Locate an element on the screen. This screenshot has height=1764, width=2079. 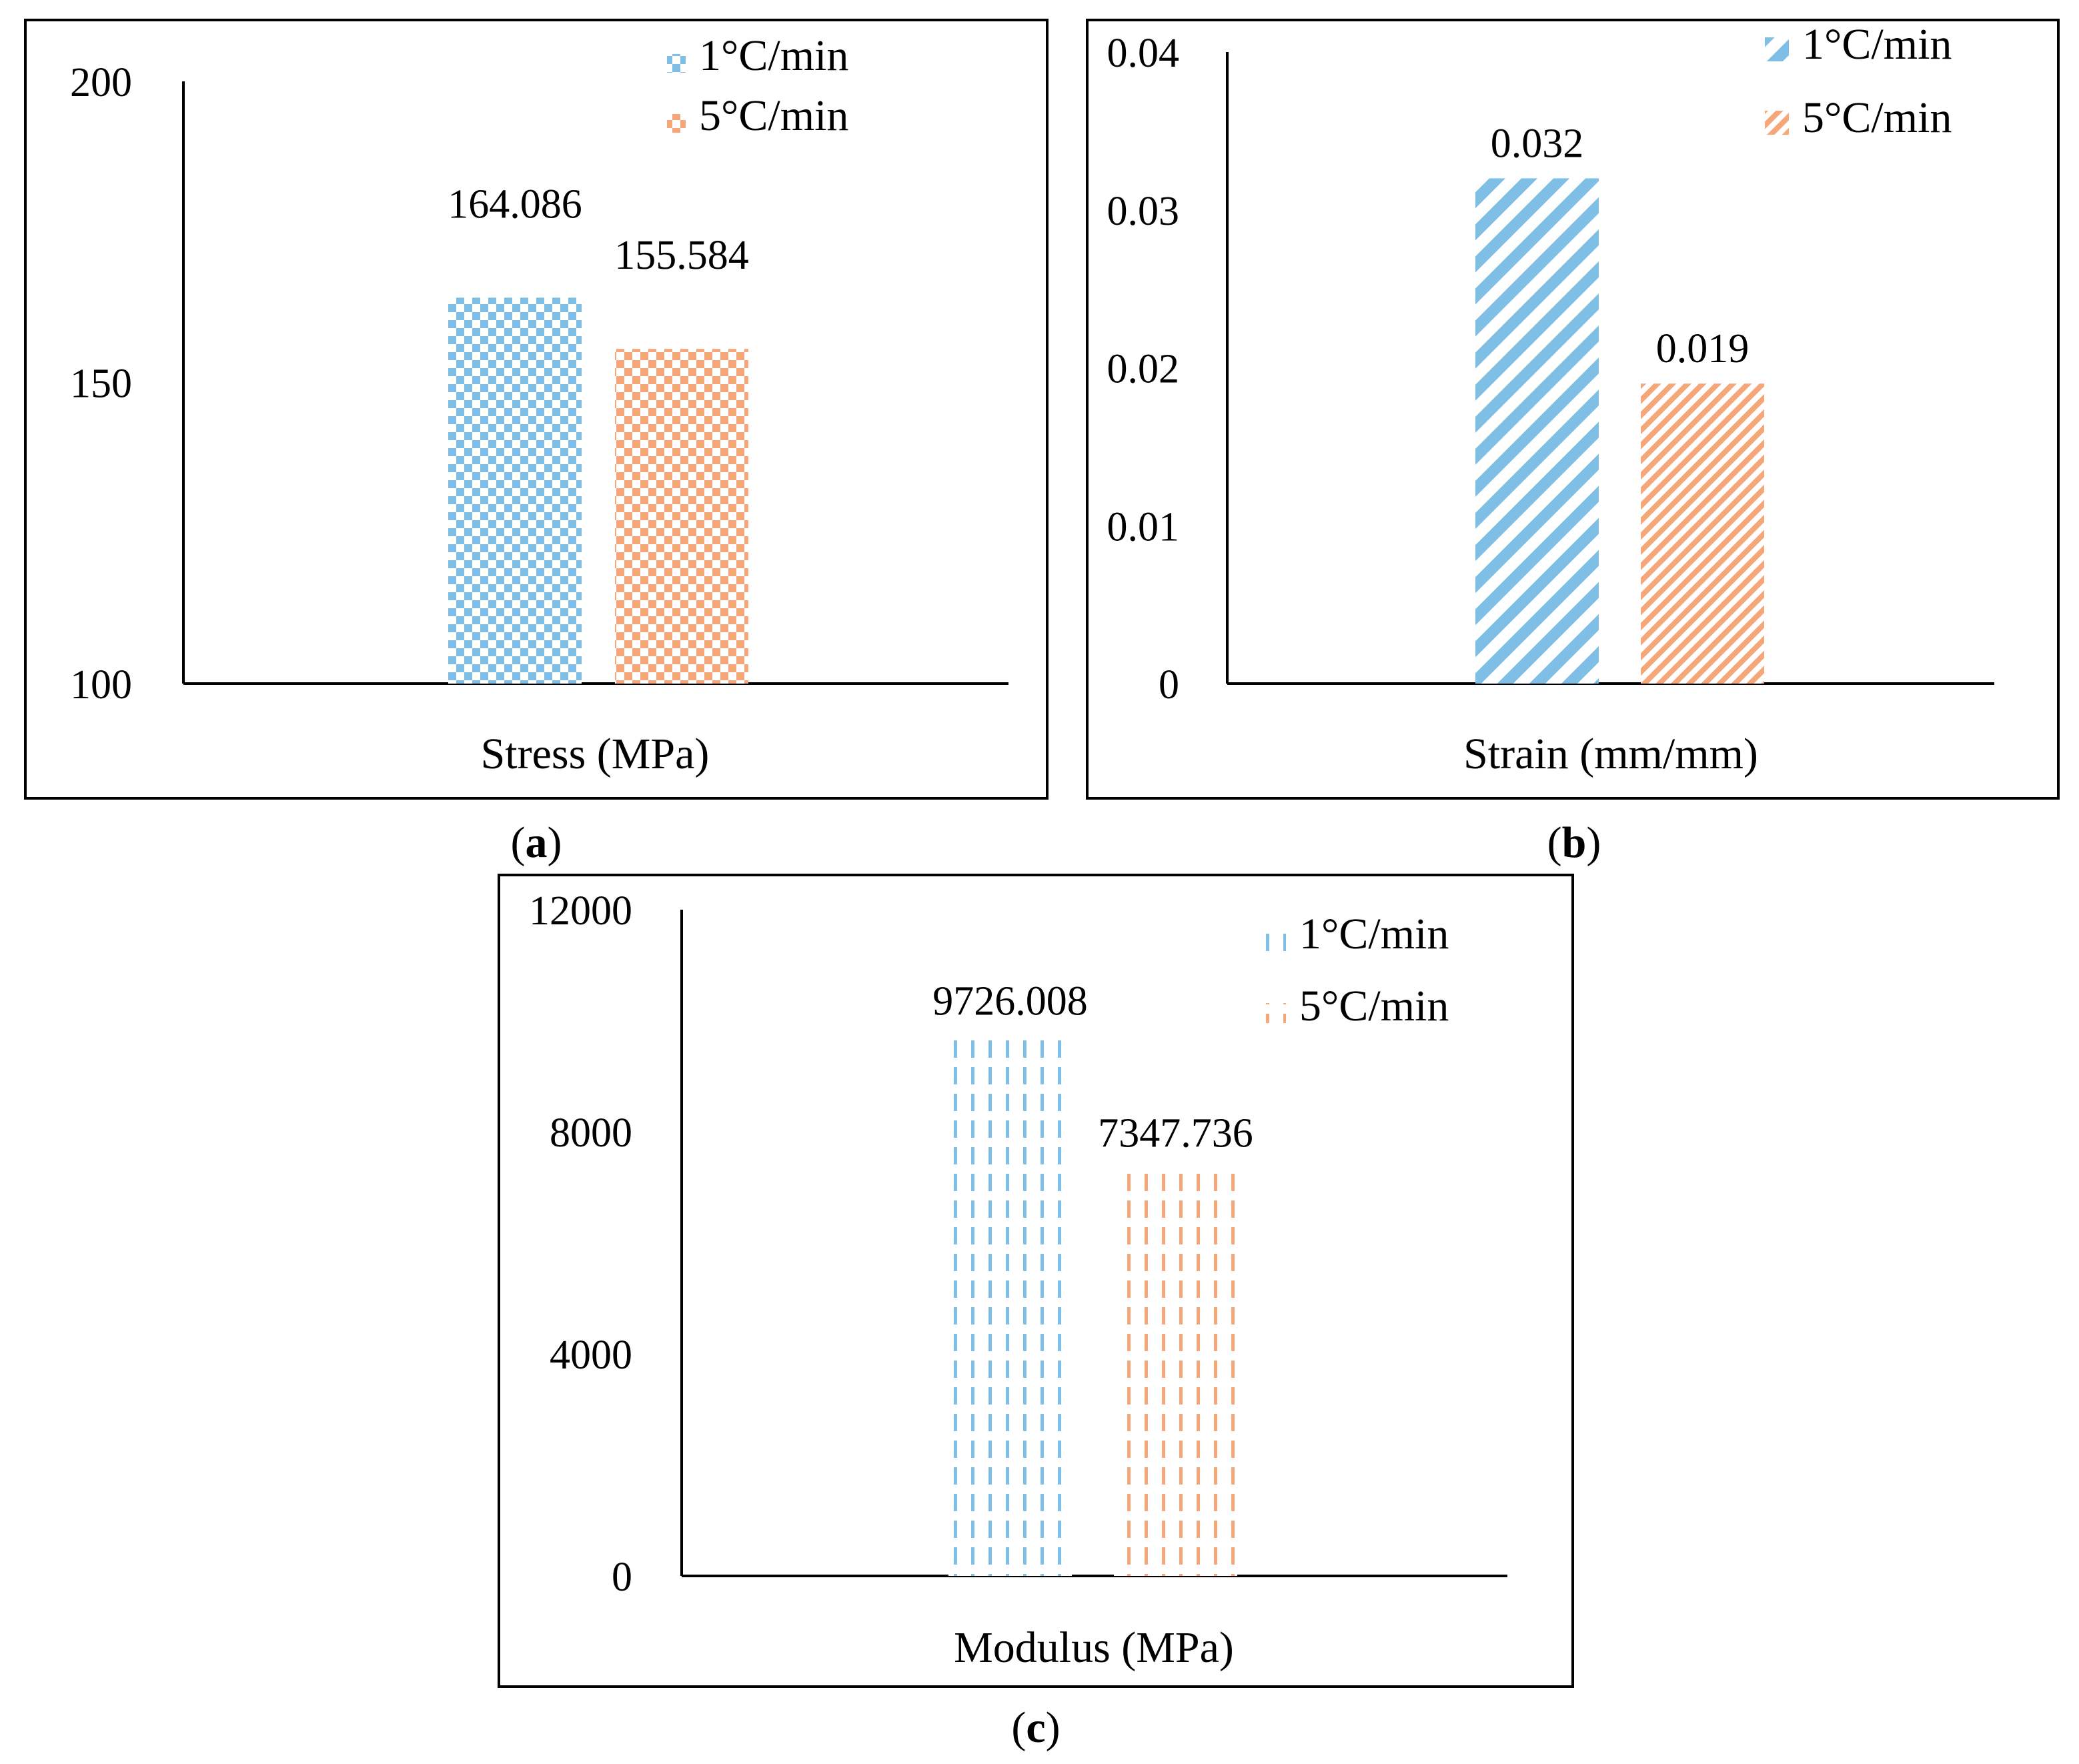
panel-c-x-axis-title: Modulus (MPa) is located at coordinates (1094, 1647).